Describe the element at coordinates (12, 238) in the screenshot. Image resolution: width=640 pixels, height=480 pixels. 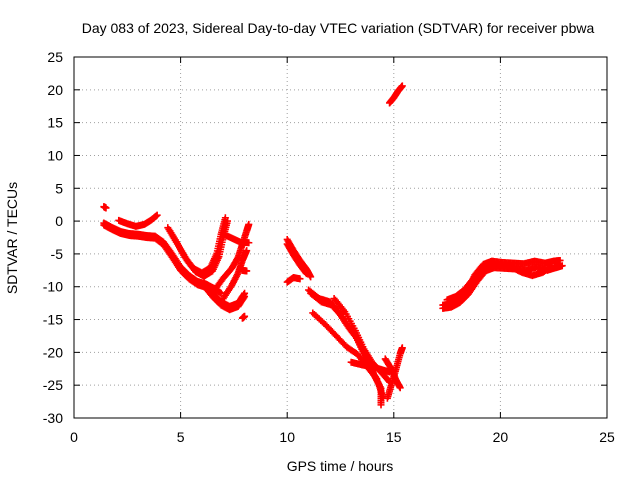
I see `y-axis-label: SDTVAR / TECUs` at that location.